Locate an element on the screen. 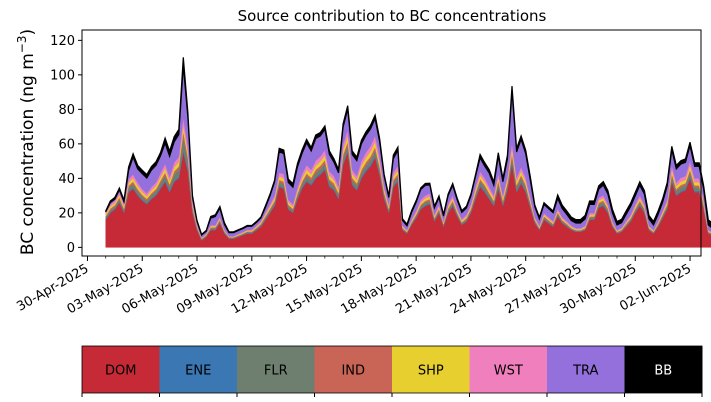  y-tick-label: 60 is located at coordinates (66, 144).